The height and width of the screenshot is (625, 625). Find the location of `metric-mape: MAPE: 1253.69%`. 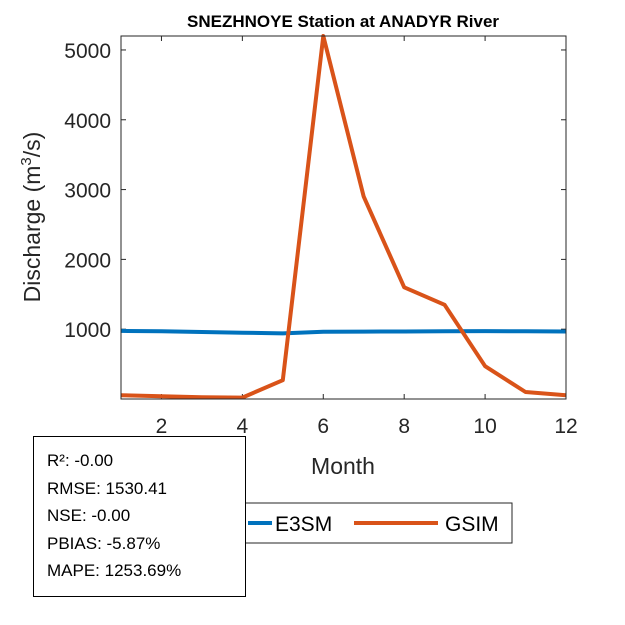

metric-mape: MAPE: 1253.69% is located at coordinates (114, 570).